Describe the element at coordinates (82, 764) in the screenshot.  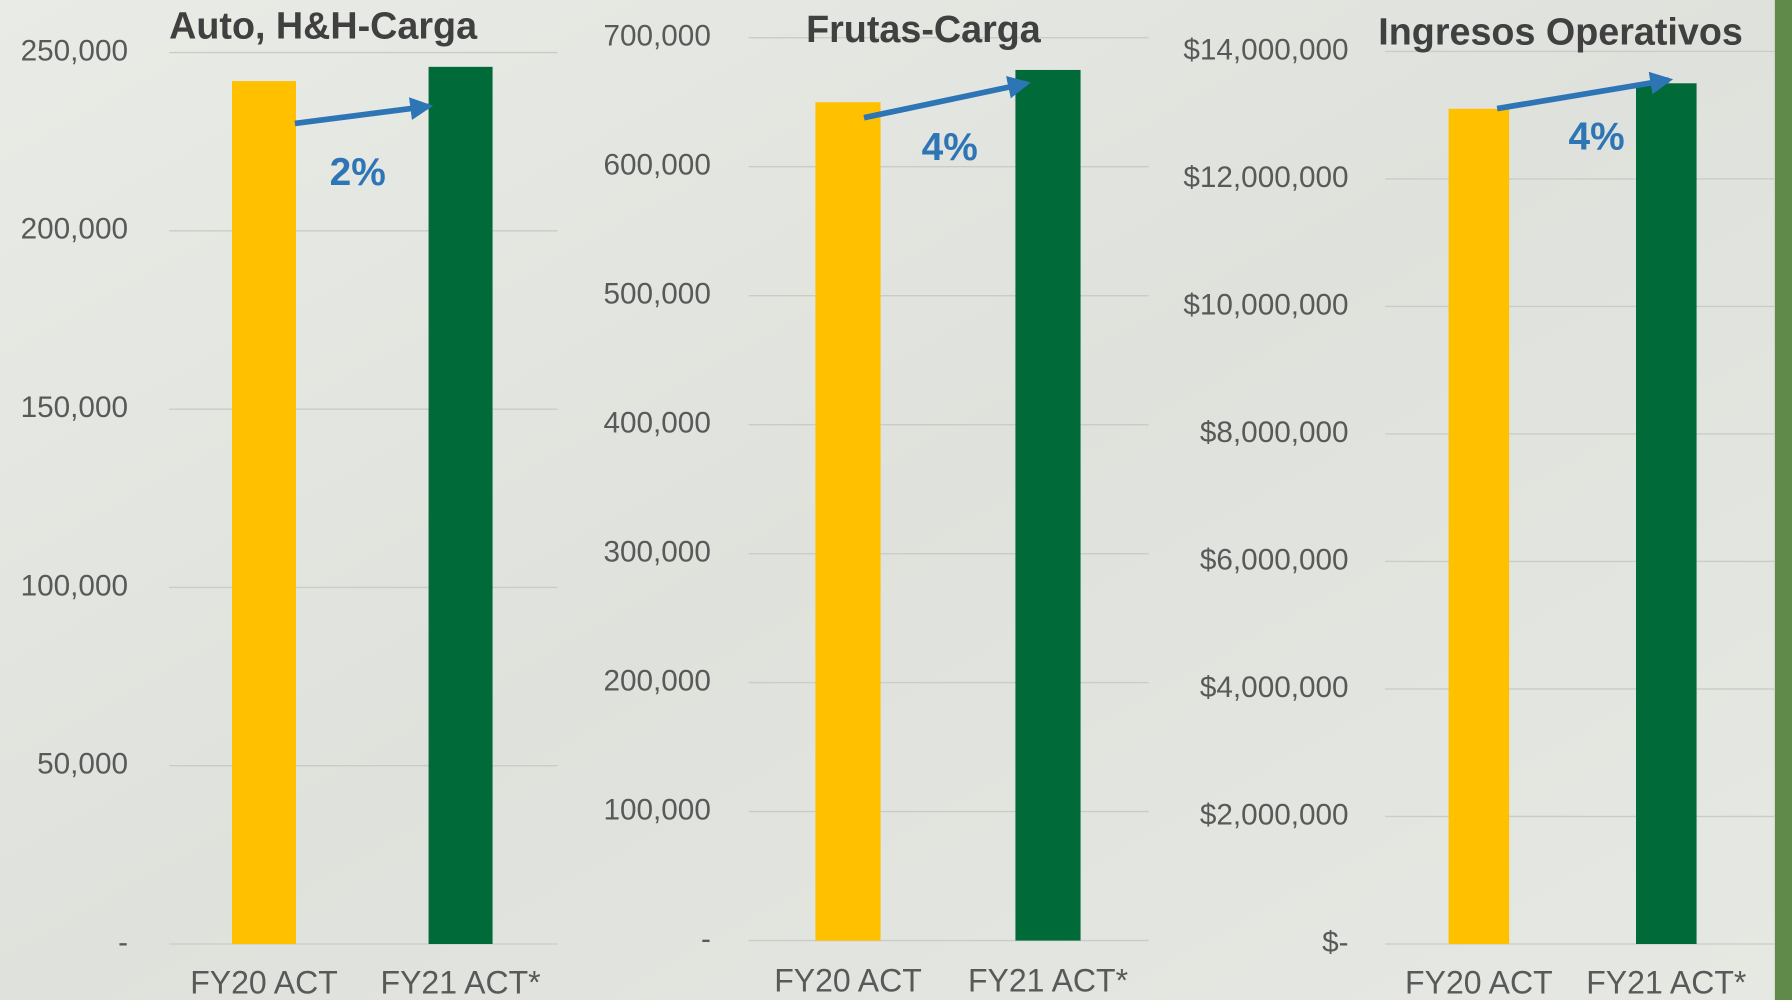
I see `y-tick-label: 50,000` at that location.